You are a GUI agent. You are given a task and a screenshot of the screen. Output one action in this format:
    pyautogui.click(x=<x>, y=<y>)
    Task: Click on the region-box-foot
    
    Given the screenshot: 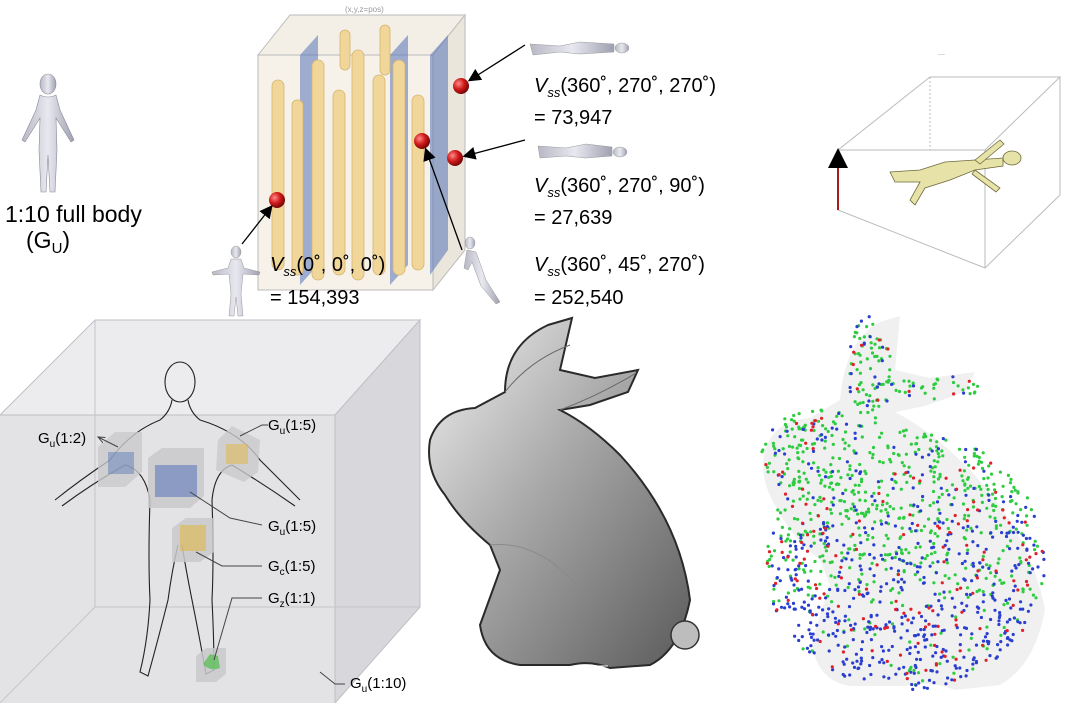 What is the action you would take?
    pyautogui.click(x=211, y=665)
    